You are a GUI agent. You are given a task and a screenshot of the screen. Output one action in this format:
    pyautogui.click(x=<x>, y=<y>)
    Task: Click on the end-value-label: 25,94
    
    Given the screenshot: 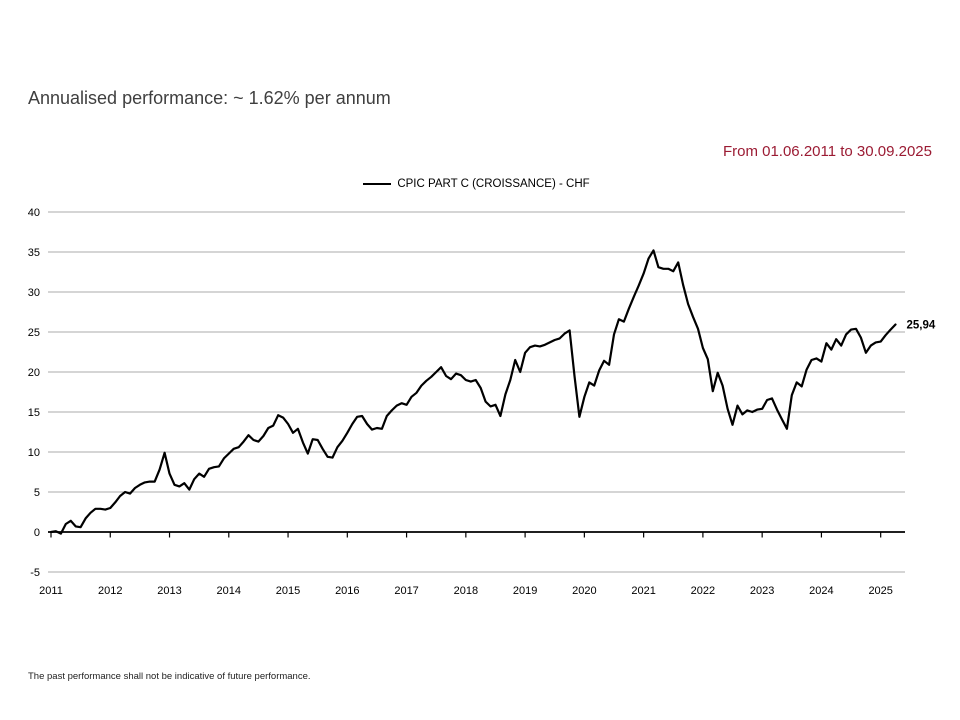 What is the action you would take?
    pyautogui.click(x=921, y=325)
    